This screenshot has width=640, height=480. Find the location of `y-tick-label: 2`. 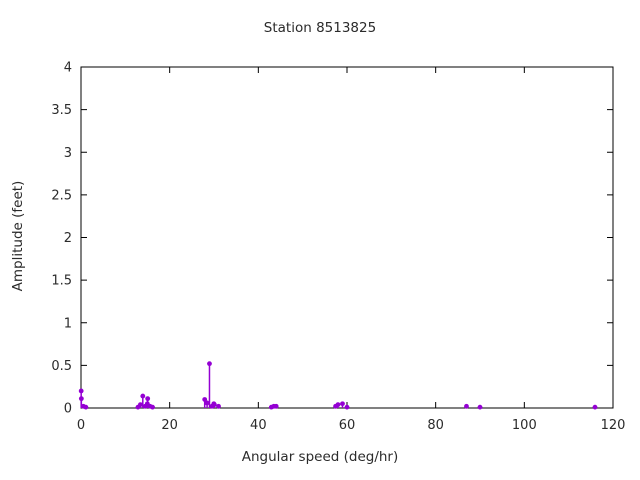

y-tick-label: 2 is located at coordinates (68, 238).